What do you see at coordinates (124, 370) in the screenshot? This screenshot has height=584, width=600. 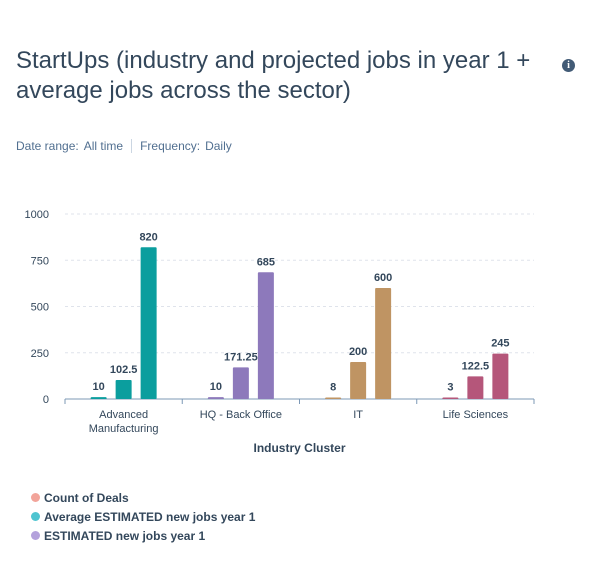 I see `bar-data-label: 102.5` at bounding box center [124, 370].